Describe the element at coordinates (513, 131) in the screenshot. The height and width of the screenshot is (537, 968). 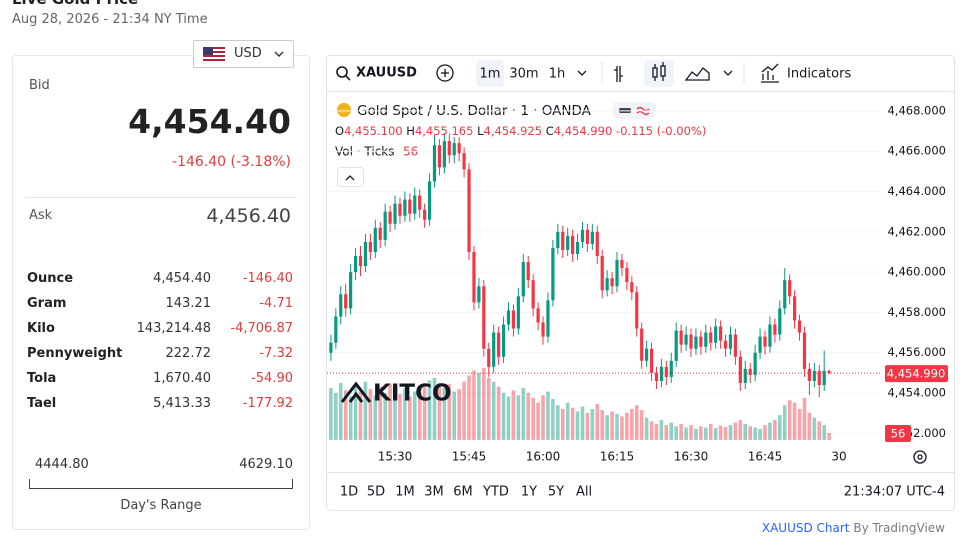
I see `ohlc-value: 4,454.925` at that location.